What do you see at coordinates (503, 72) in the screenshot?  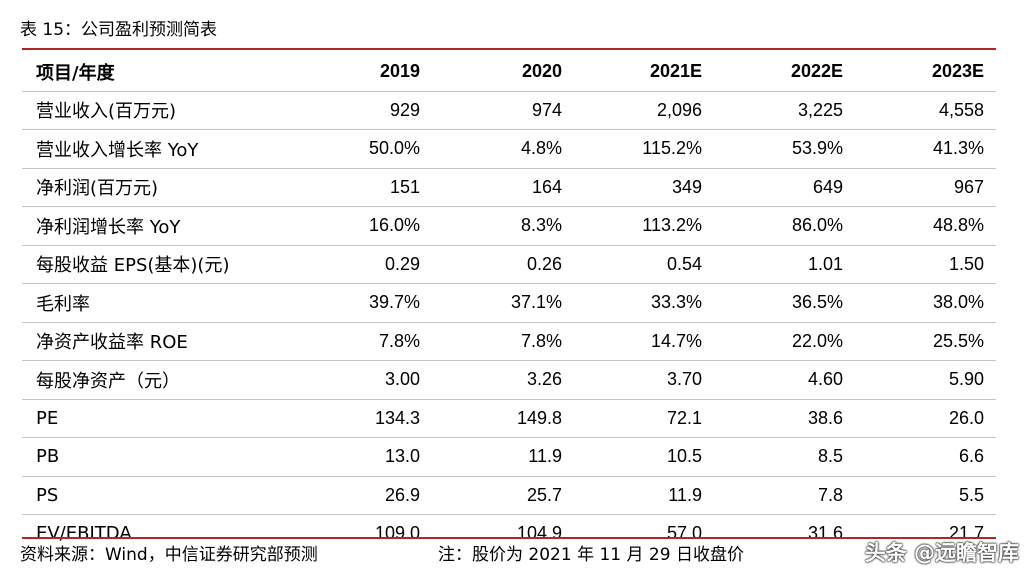 I see `header-2020: 2020` at bounding box center [503, 72].